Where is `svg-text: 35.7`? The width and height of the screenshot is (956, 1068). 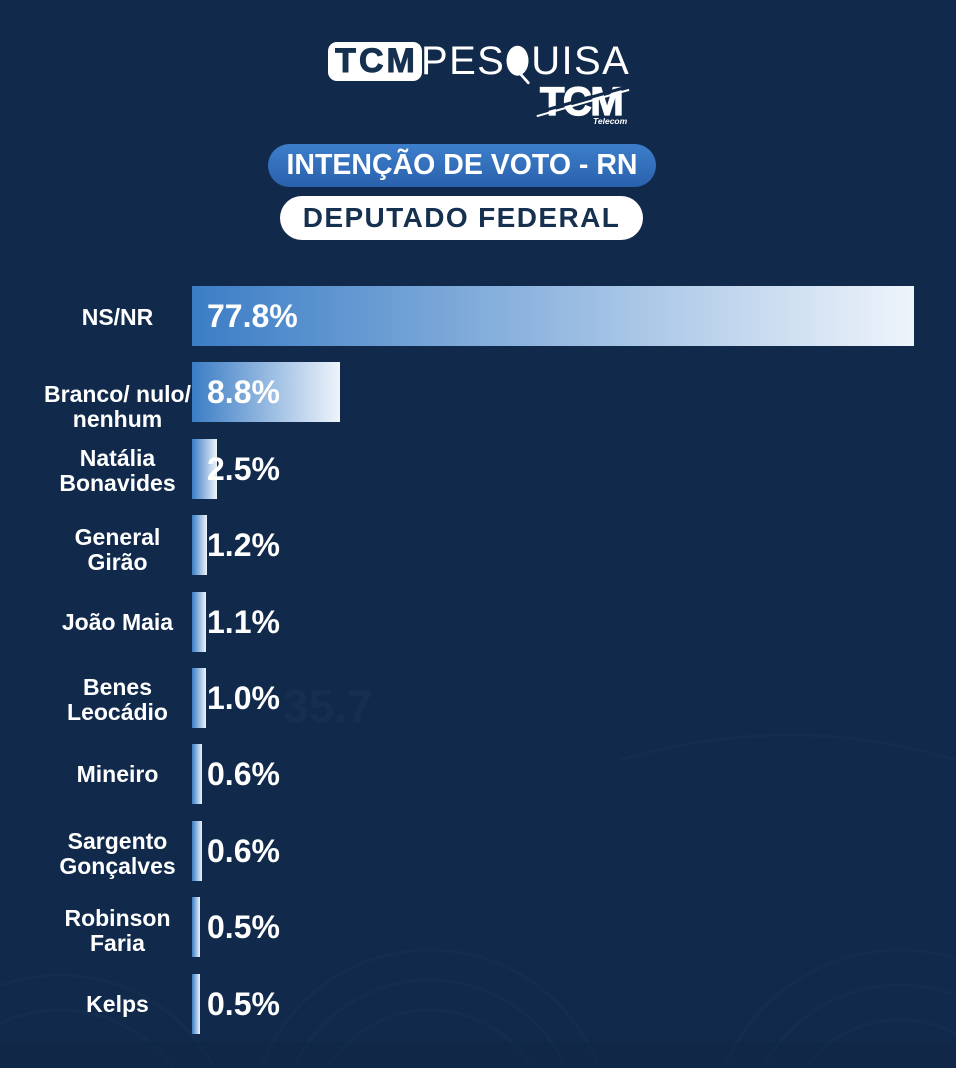 svg-text: 35.7 is located at coordinates (328, 706).